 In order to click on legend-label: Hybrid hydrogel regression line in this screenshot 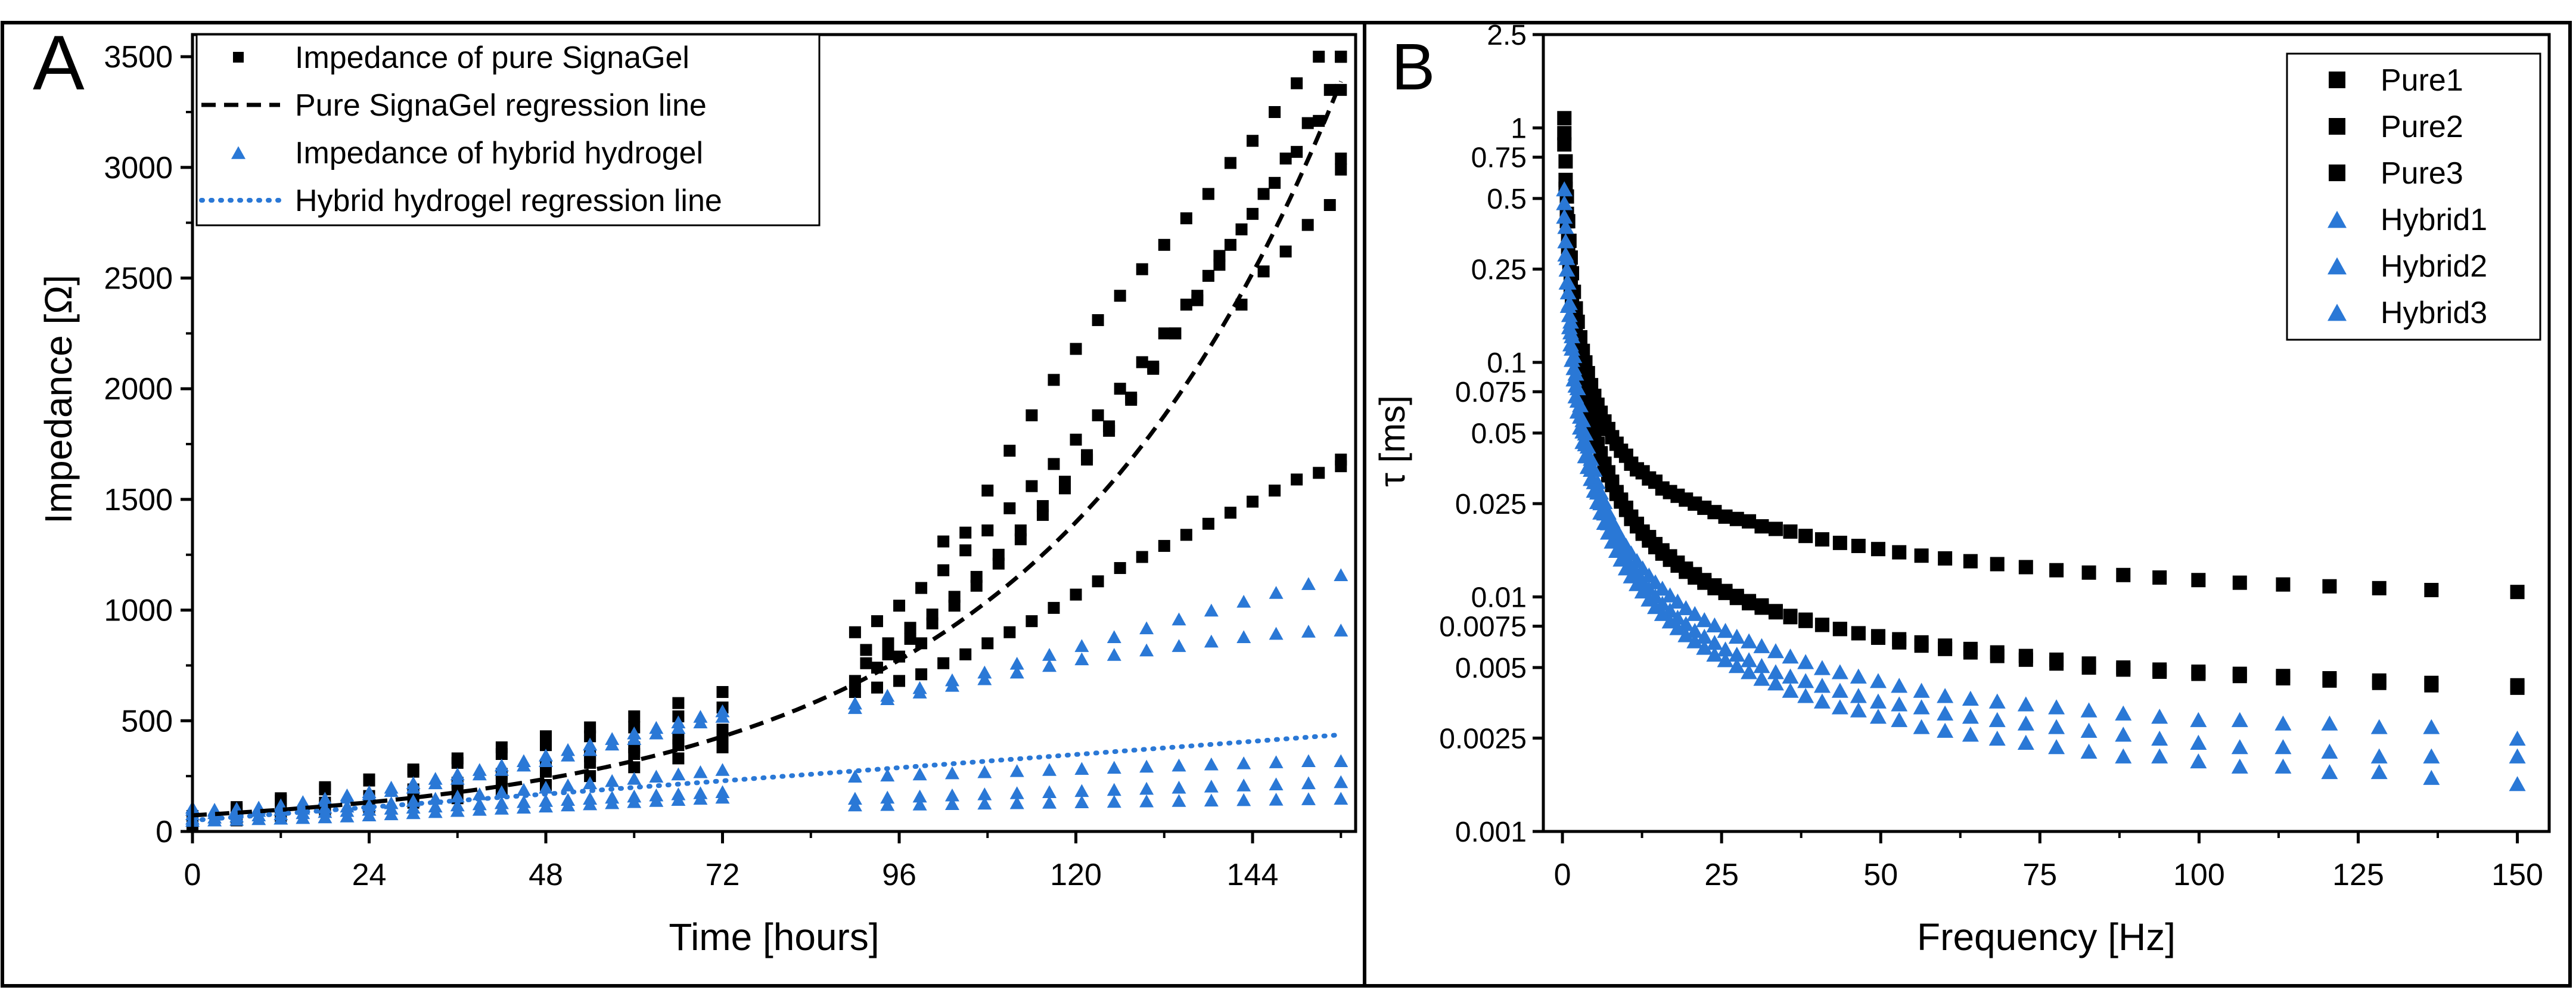, I will do `click(508, 201)`.